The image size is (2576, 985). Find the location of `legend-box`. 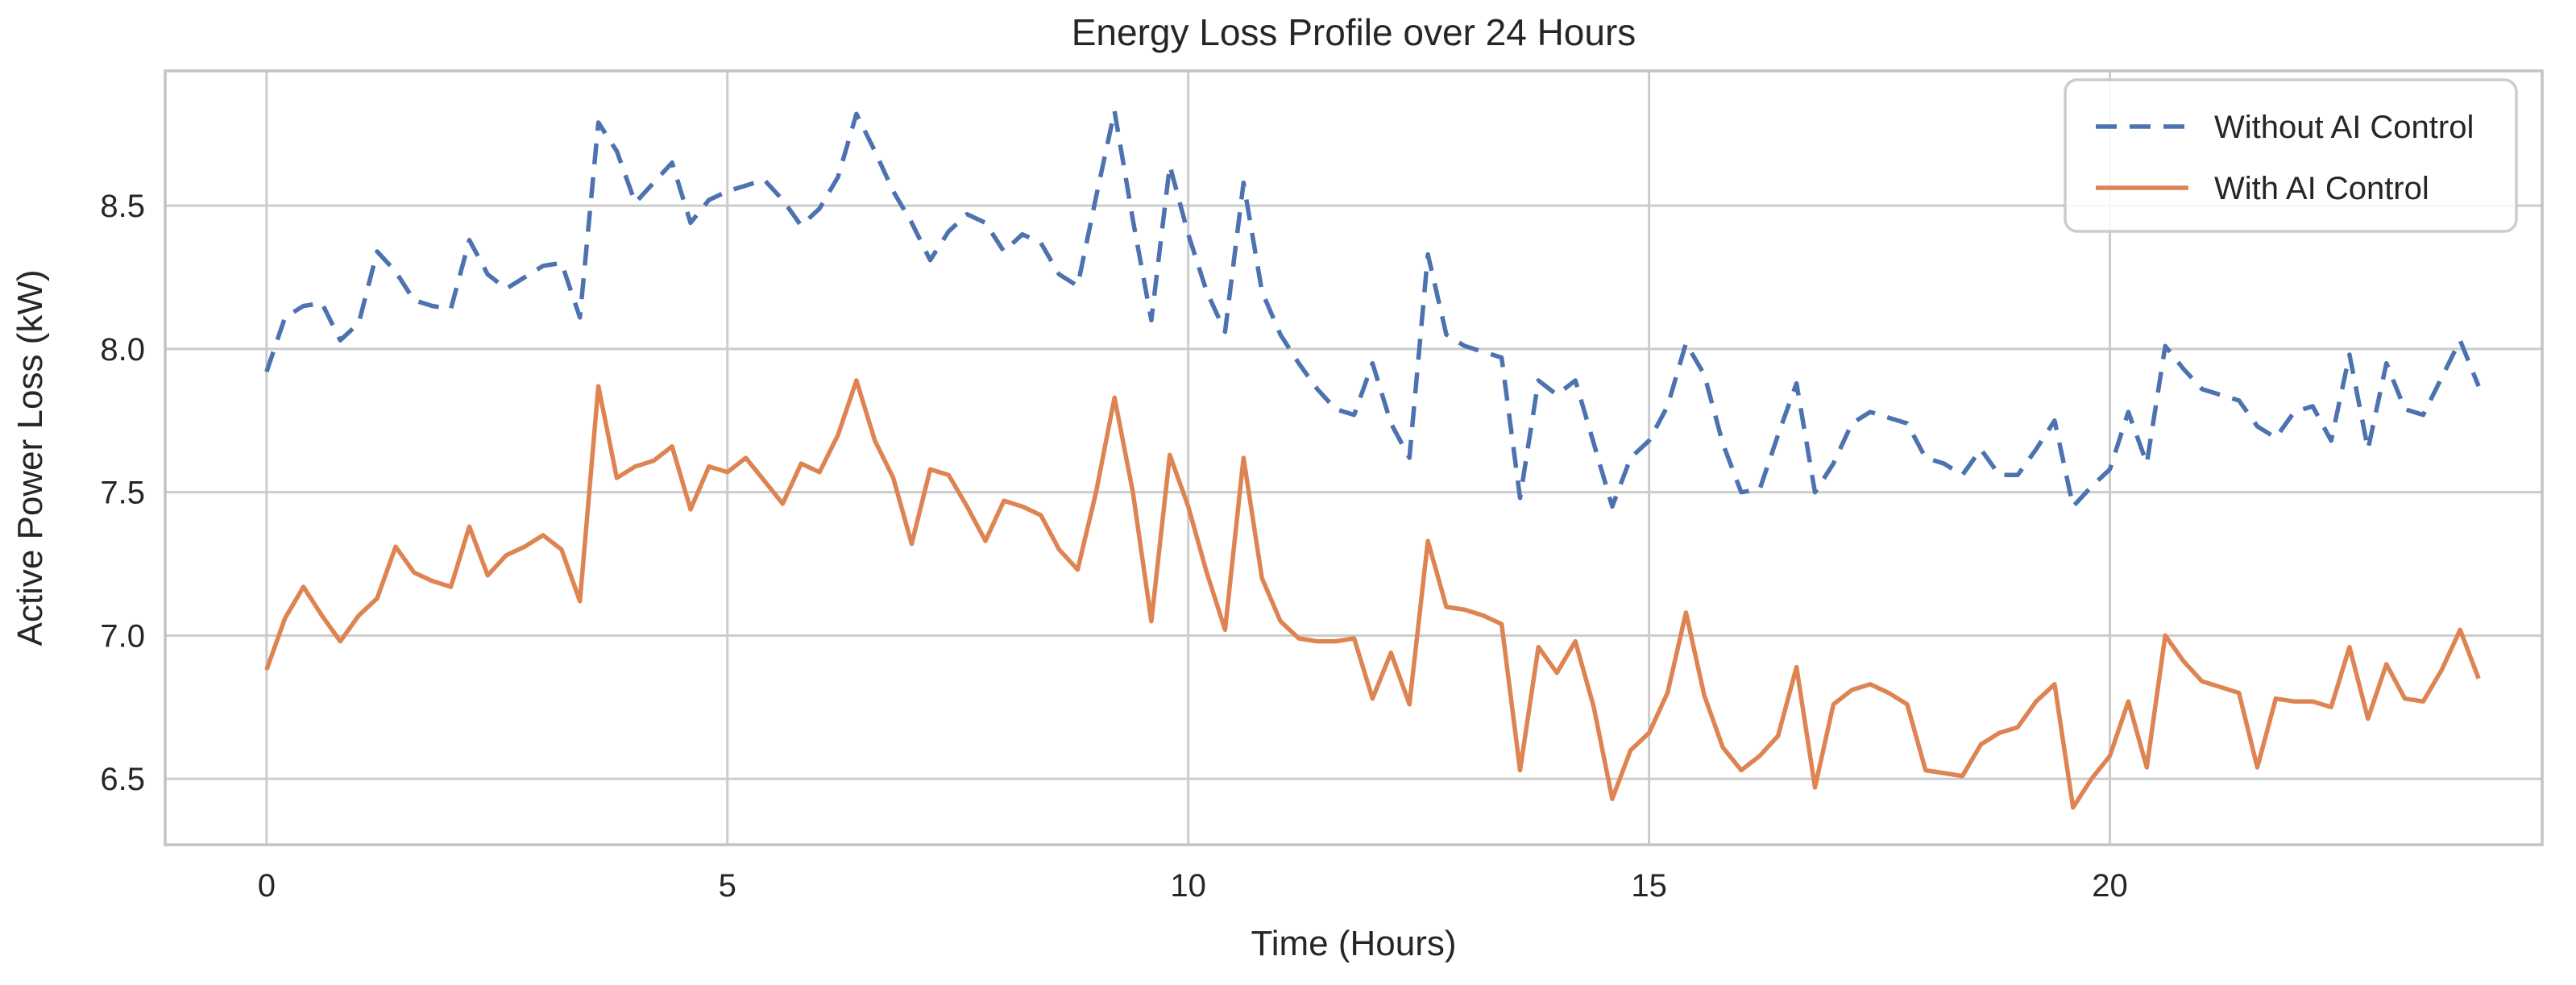

legend-box is located at coordinates (2291, 156).